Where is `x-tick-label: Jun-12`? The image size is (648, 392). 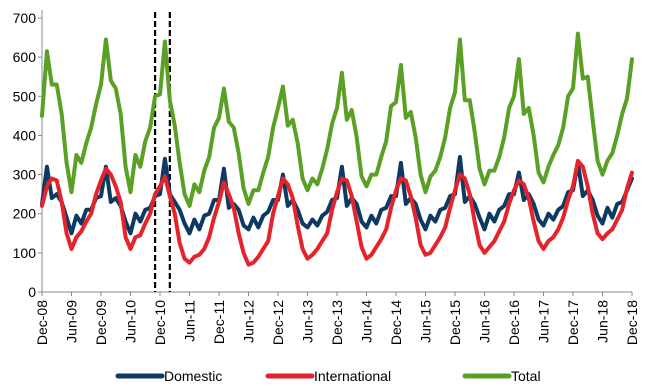
x-tick-label: Jun-12 is located at coordinates (249, 321).